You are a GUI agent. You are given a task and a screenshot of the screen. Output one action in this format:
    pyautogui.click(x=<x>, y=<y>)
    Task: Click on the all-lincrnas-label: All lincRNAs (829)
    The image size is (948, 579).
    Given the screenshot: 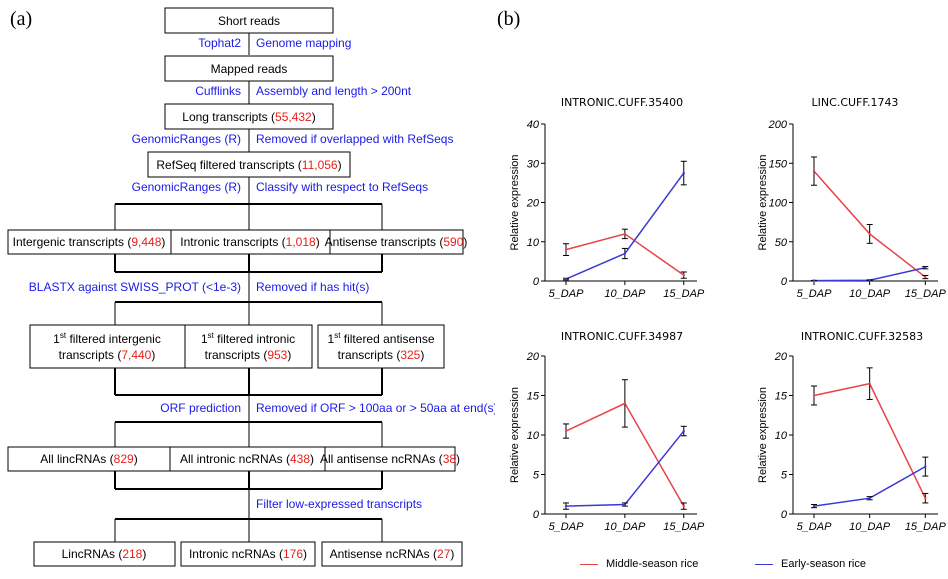 What is the action you would take?
    pyautogui.click(x=88, y=459)
    